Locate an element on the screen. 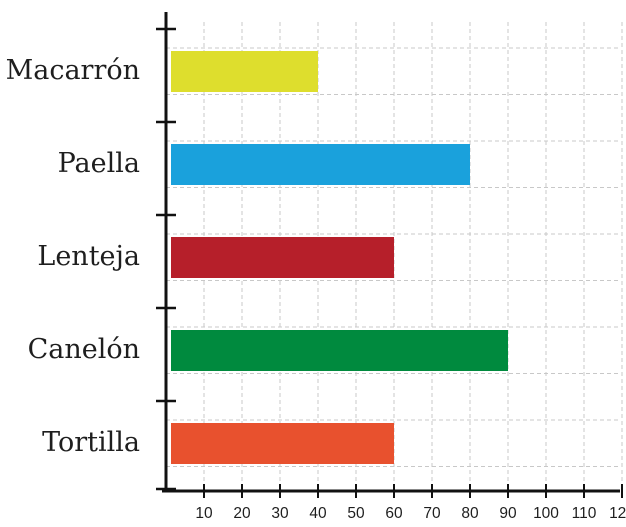 The width and height of the screenshot is (626, 527). x-tick-label: 20 is located at coordinates (242, 513).